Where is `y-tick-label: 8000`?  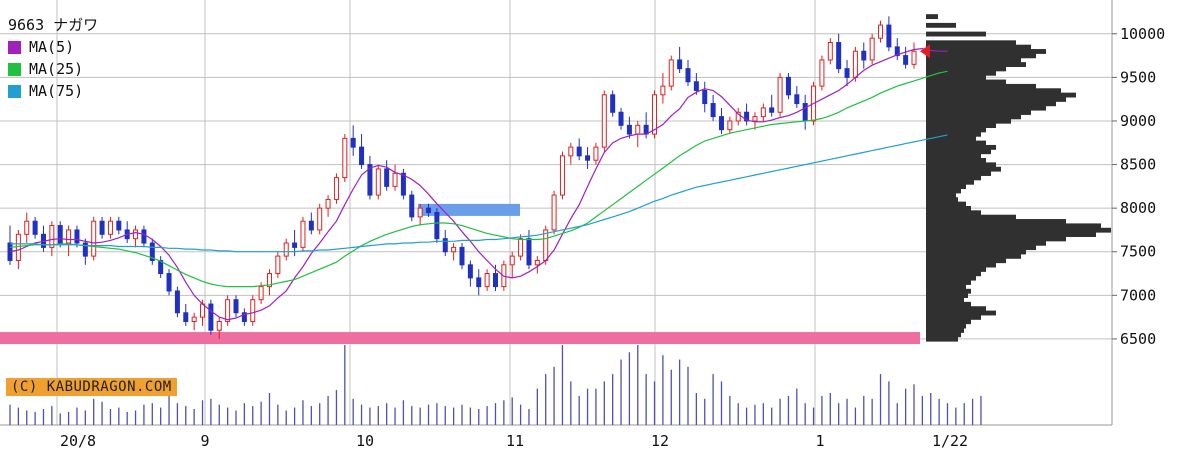 y-tick-label: 8000 is located at coordinates (1138, 208).